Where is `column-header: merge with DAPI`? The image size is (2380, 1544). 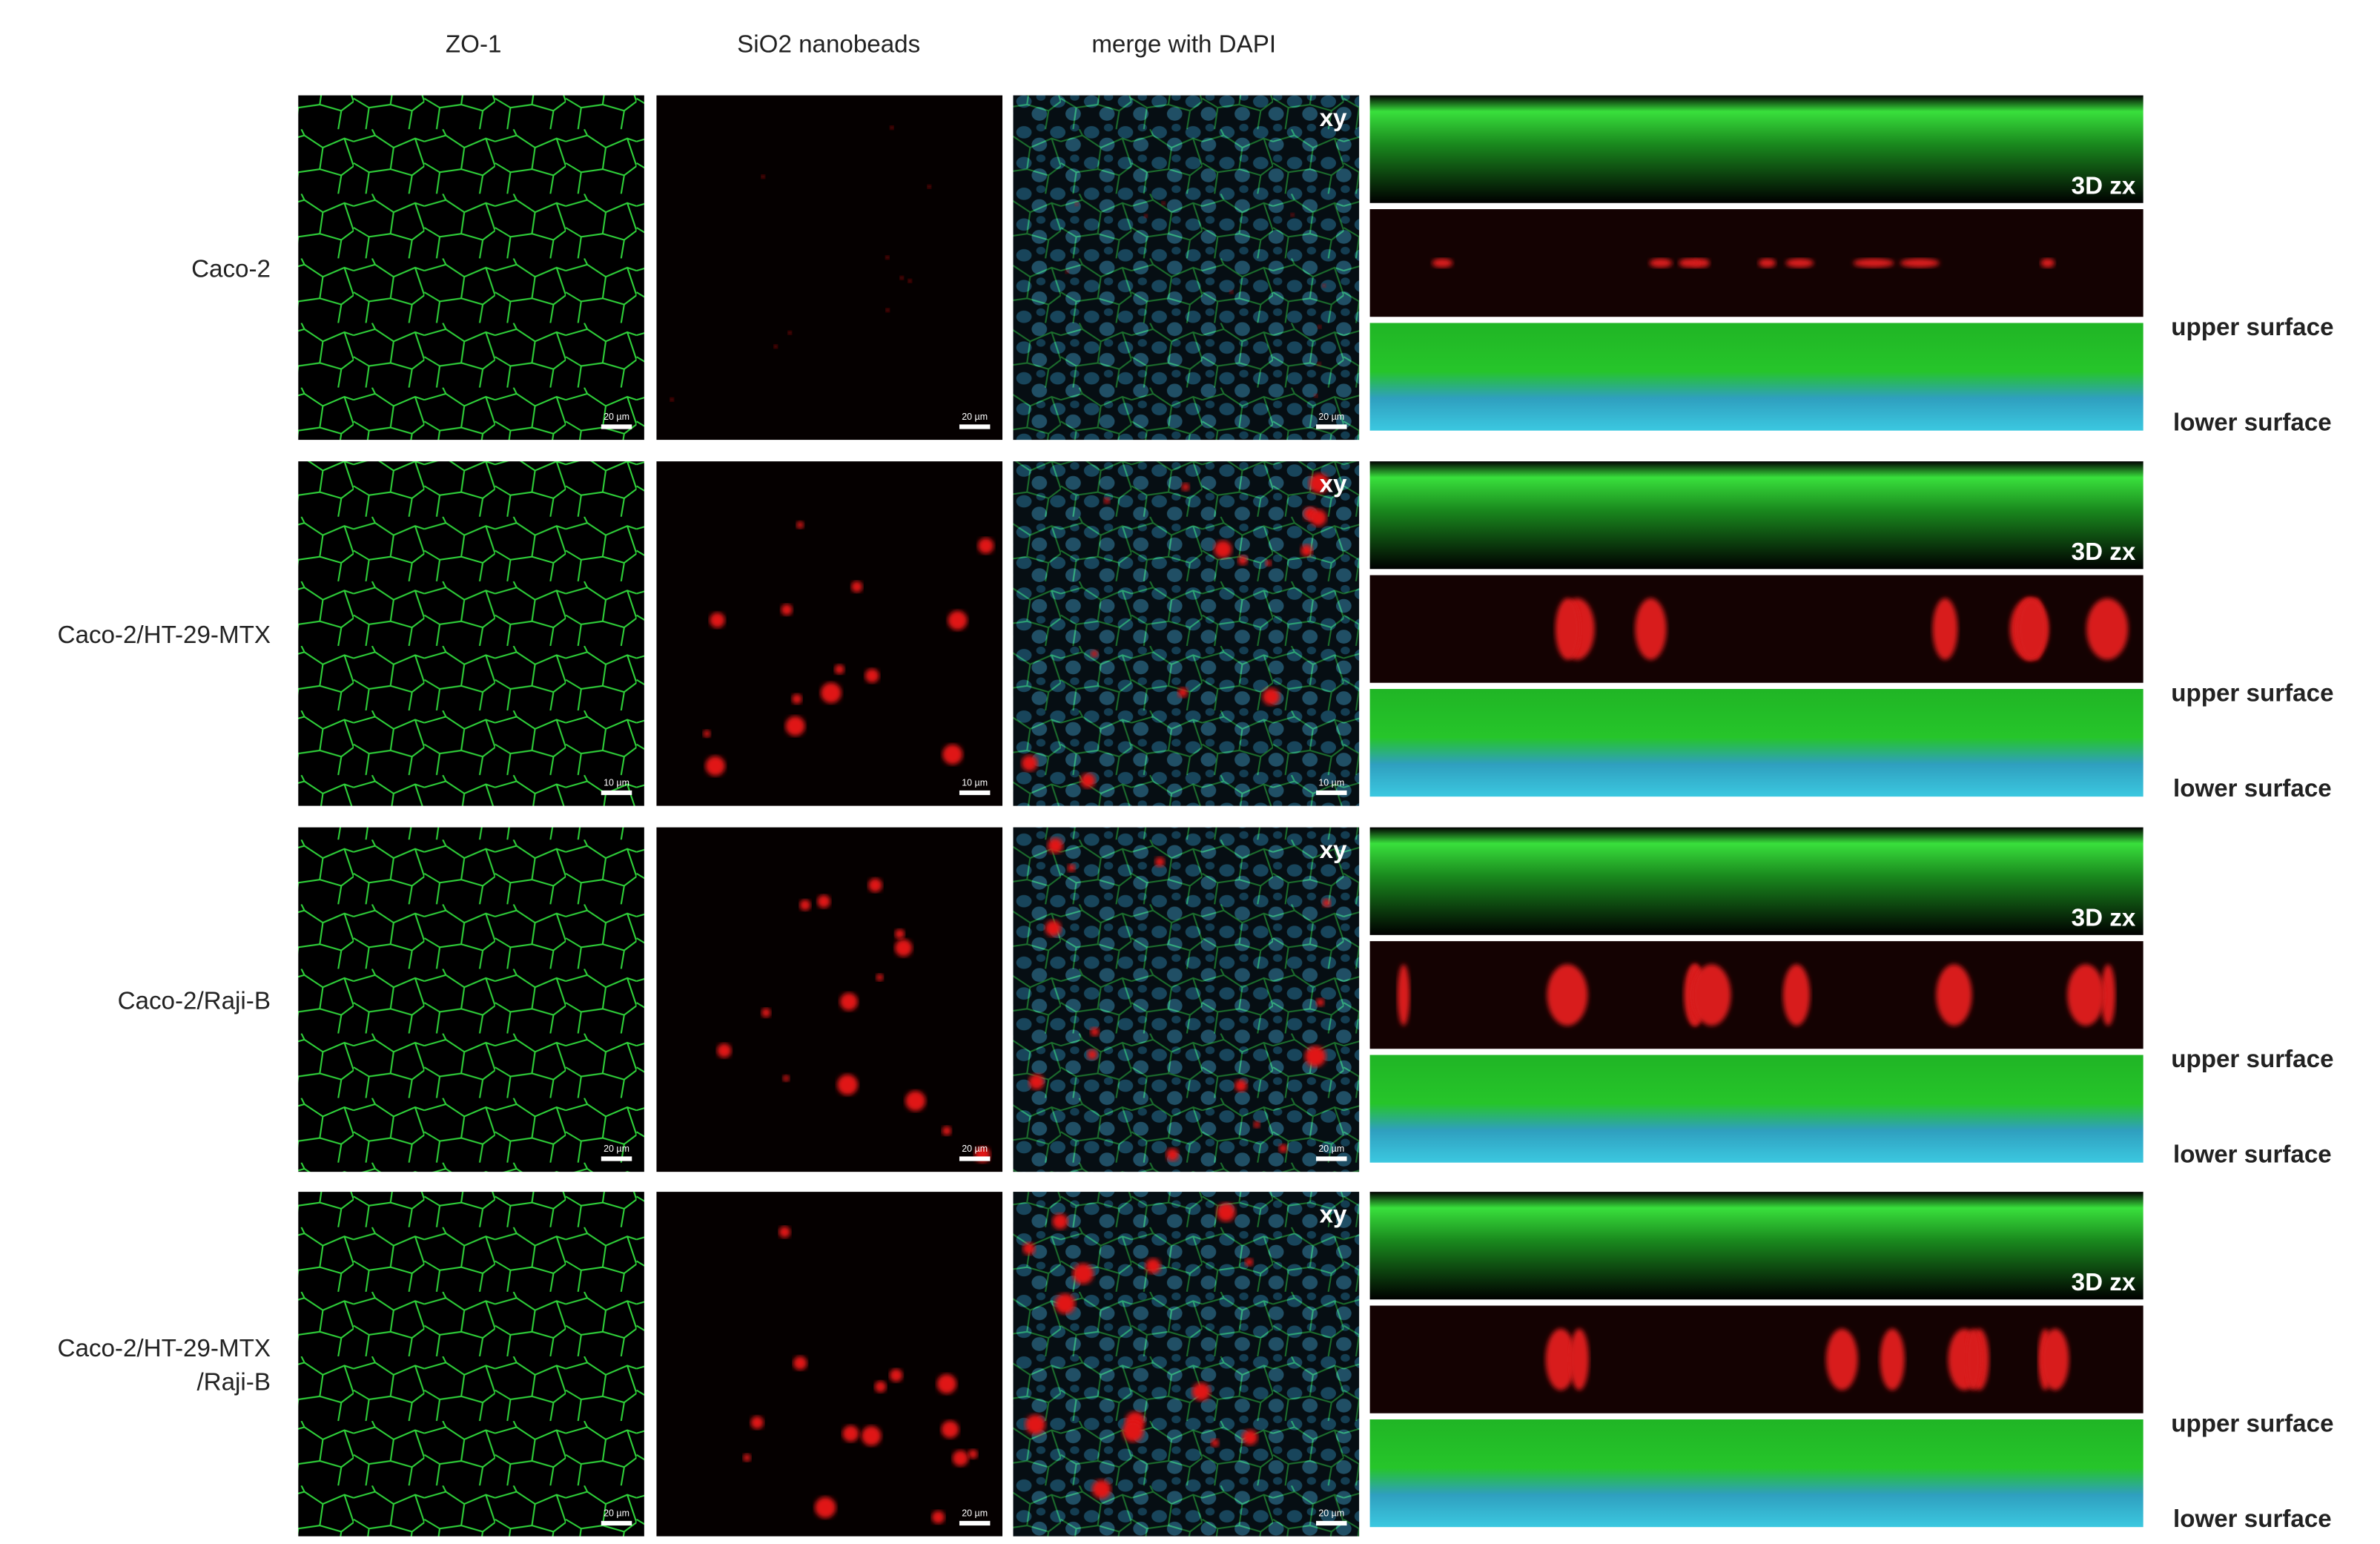
column-header: merge with DAPI is located at coordinates (1183, 45).